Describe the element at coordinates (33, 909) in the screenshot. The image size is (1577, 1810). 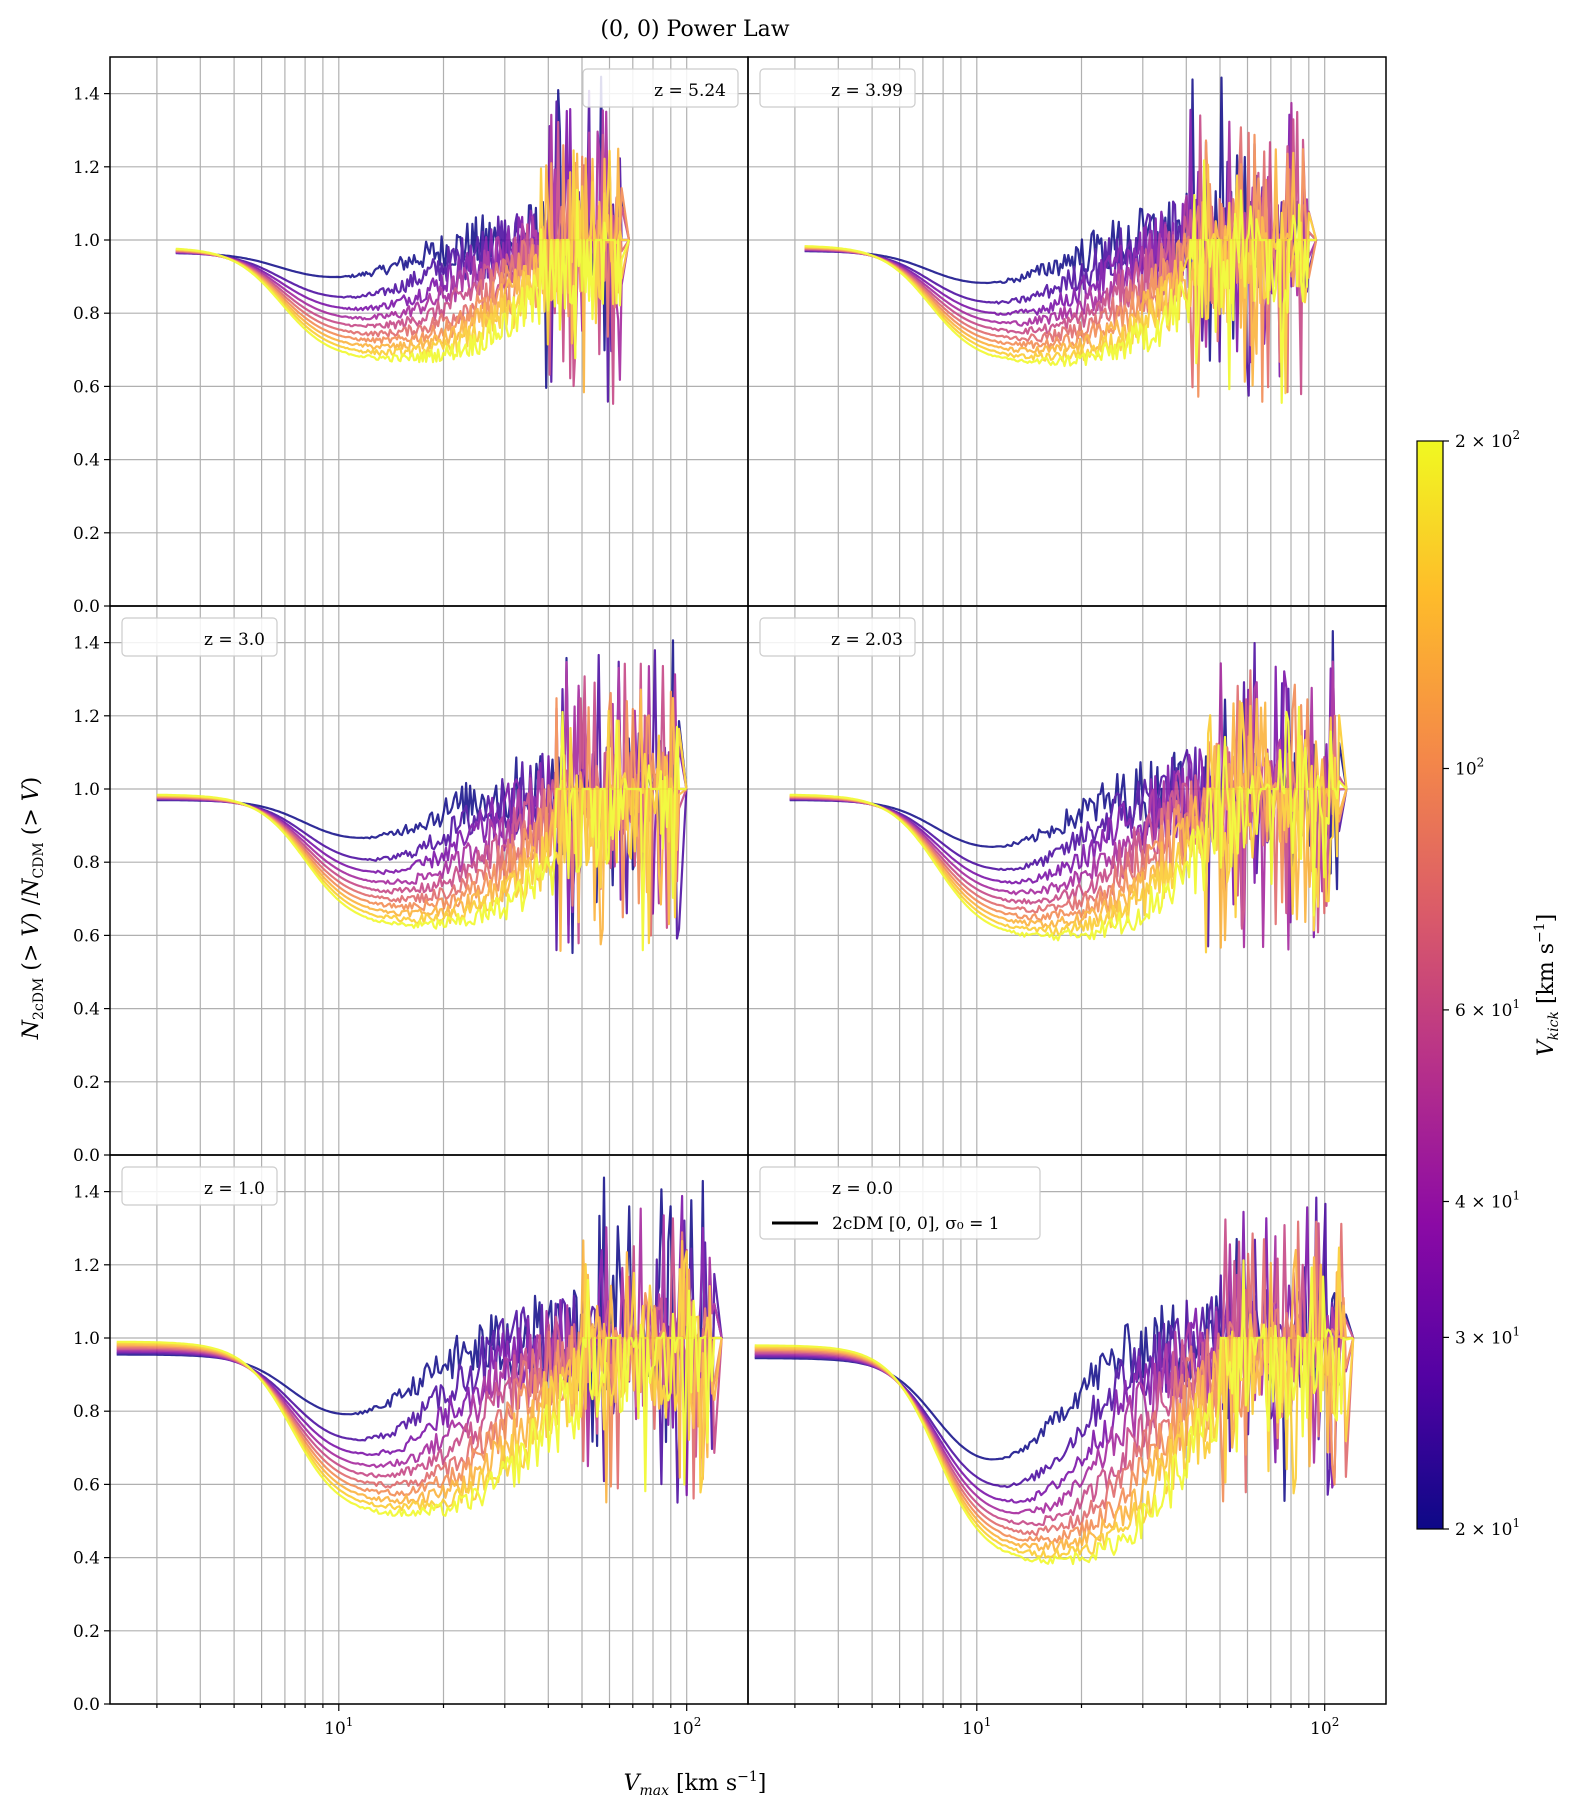
I see `y-axis-label: N2cDM (> V) /NCDM (> V)` at that location.